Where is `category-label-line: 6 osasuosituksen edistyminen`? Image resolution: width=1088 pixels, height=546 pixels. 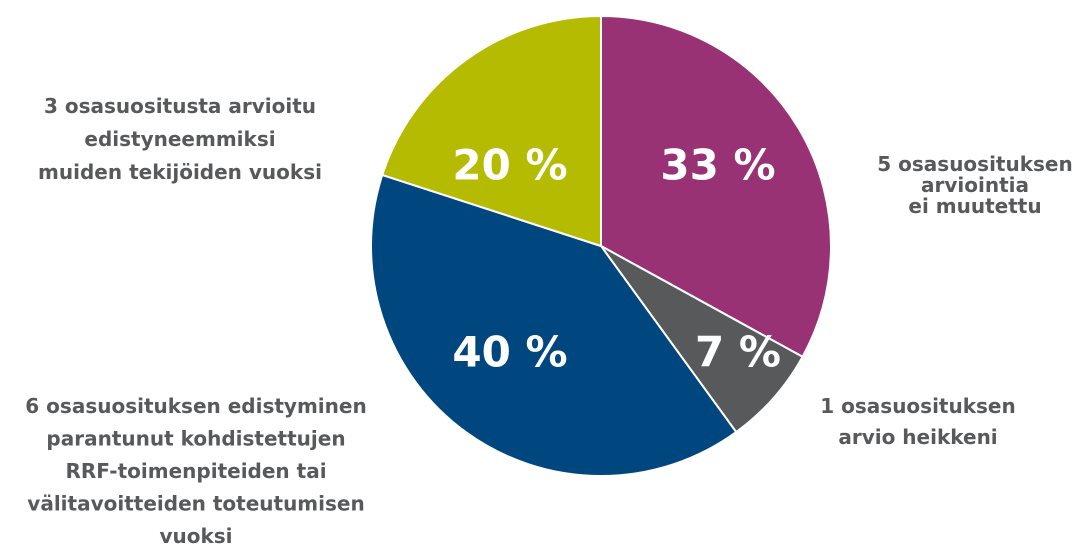 category-label-line: 6 osasuosituksen edistyminen is located at coordinates (195, 406).